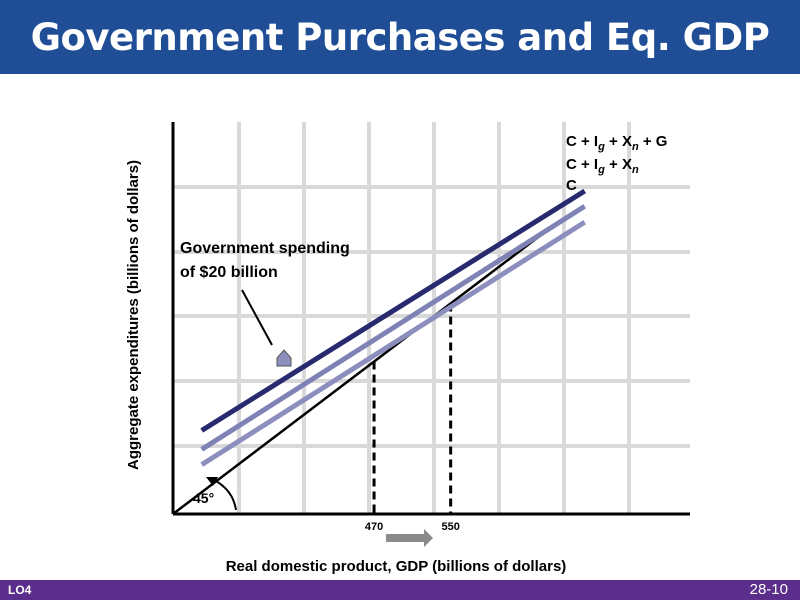 The image size is (800, 600). What do you see at coordinates (412, 408) in the screenshot?
I see `equilibrium-drop-lines` at bounding box center [412, 408].